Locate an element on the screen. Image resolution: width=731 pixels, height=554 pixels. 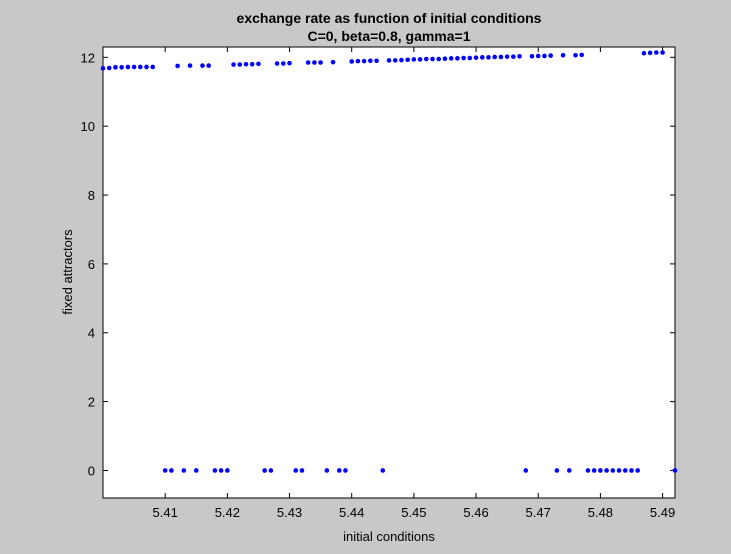
x-tick-label: 5.44 is located at coordinates (351, 512).